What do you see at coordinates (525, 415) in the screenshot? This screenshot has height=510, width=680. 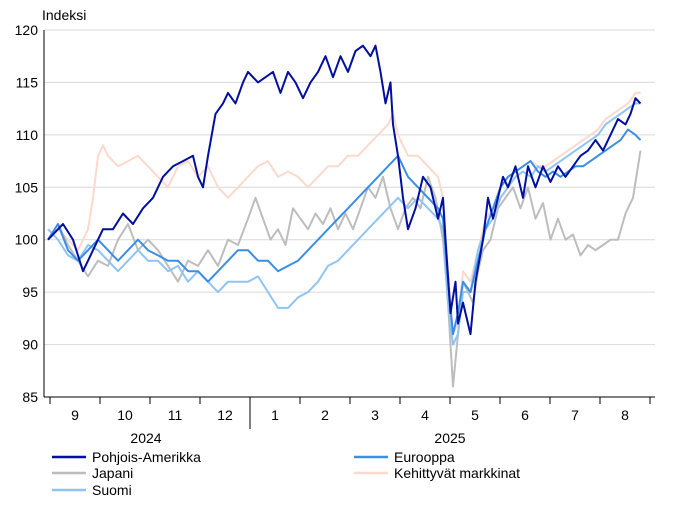 I see `x-tick-label: 6` at bounding box center [525, 415].